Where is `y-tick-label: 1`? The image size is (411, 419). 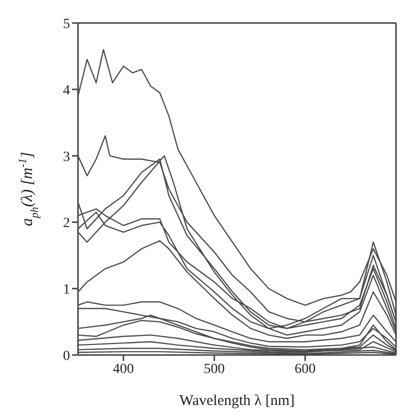
y-tick-label: 1 is located at coordinates (66, 290).